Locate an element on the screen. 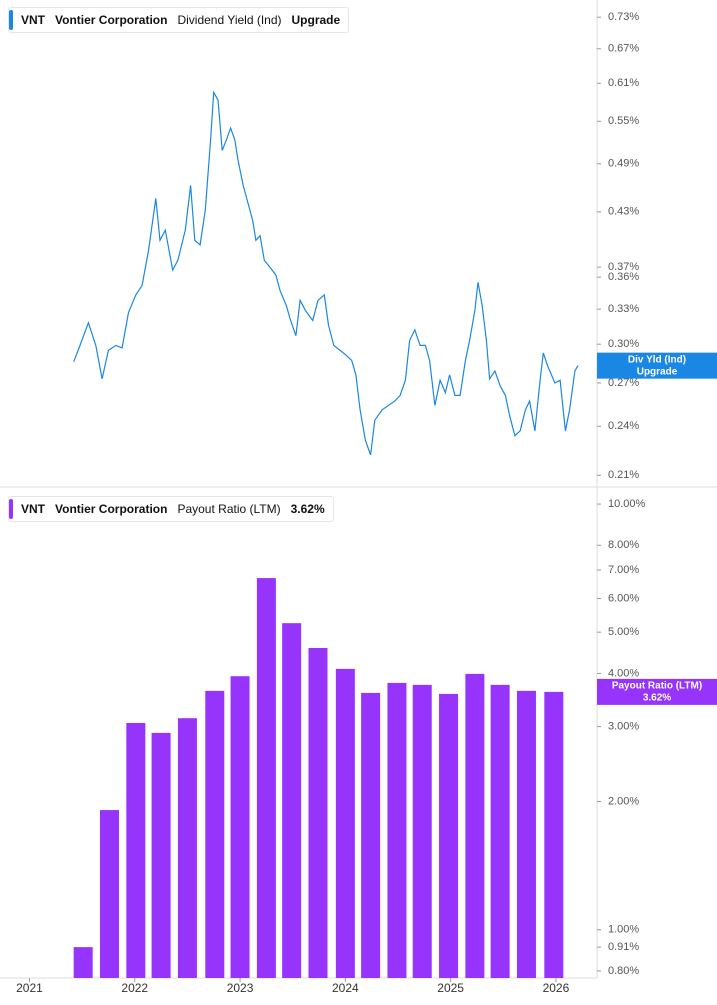 This screenshot has height=1005, width=717. y-tick-label: 0.61% is located at coordinates (623, 83).